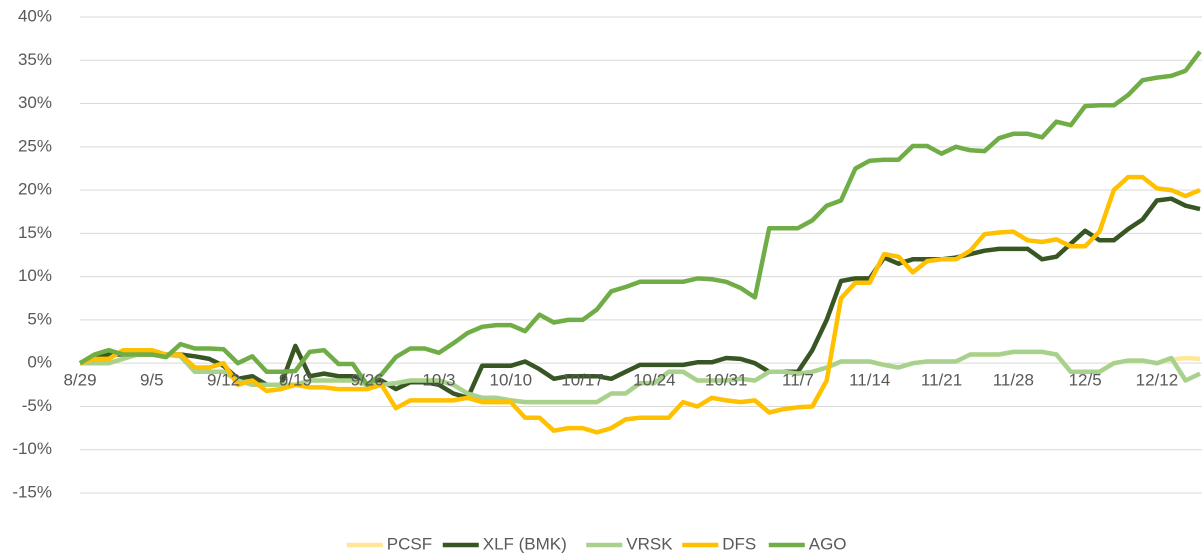 The height and width of the screenshot is (558, 1202). Describe the element at coordinates (869, 380) in the screenshot. I see `x-tick-label: 11/14` at that location.